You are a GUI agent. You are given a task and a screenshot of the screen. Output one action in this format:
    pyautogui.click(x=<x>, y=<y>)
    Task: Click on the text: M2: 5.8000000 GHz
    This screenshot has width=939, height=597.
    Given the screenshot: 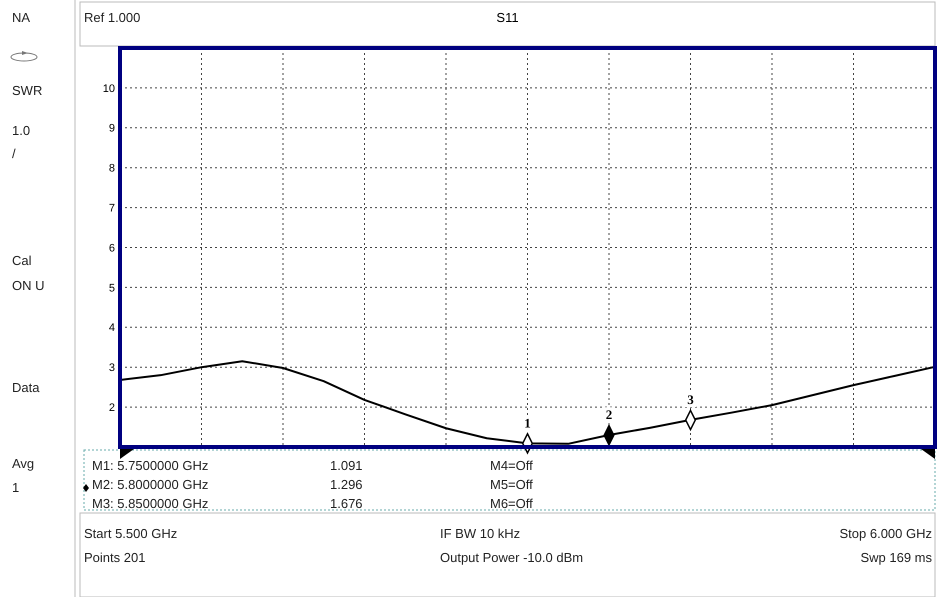 What is the action you would take?
    pyautogui.click(x=150, y=484)
    